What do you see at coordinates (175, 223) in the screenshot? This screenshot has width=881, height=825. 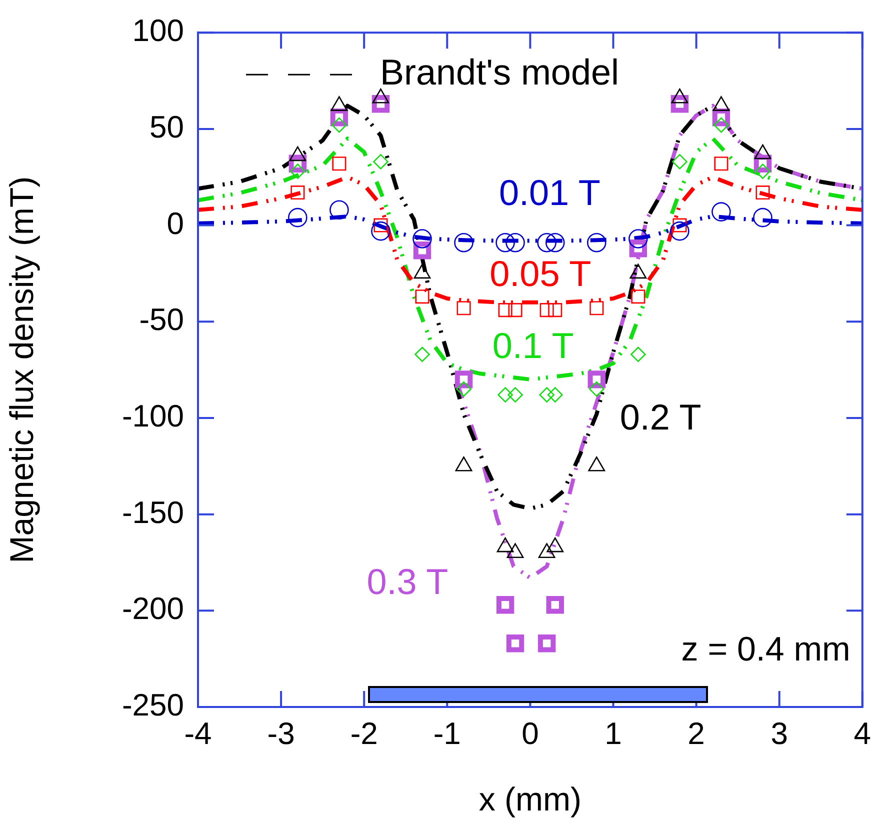 I see `y-tick-label: 0` at bounding box center [175, 223].